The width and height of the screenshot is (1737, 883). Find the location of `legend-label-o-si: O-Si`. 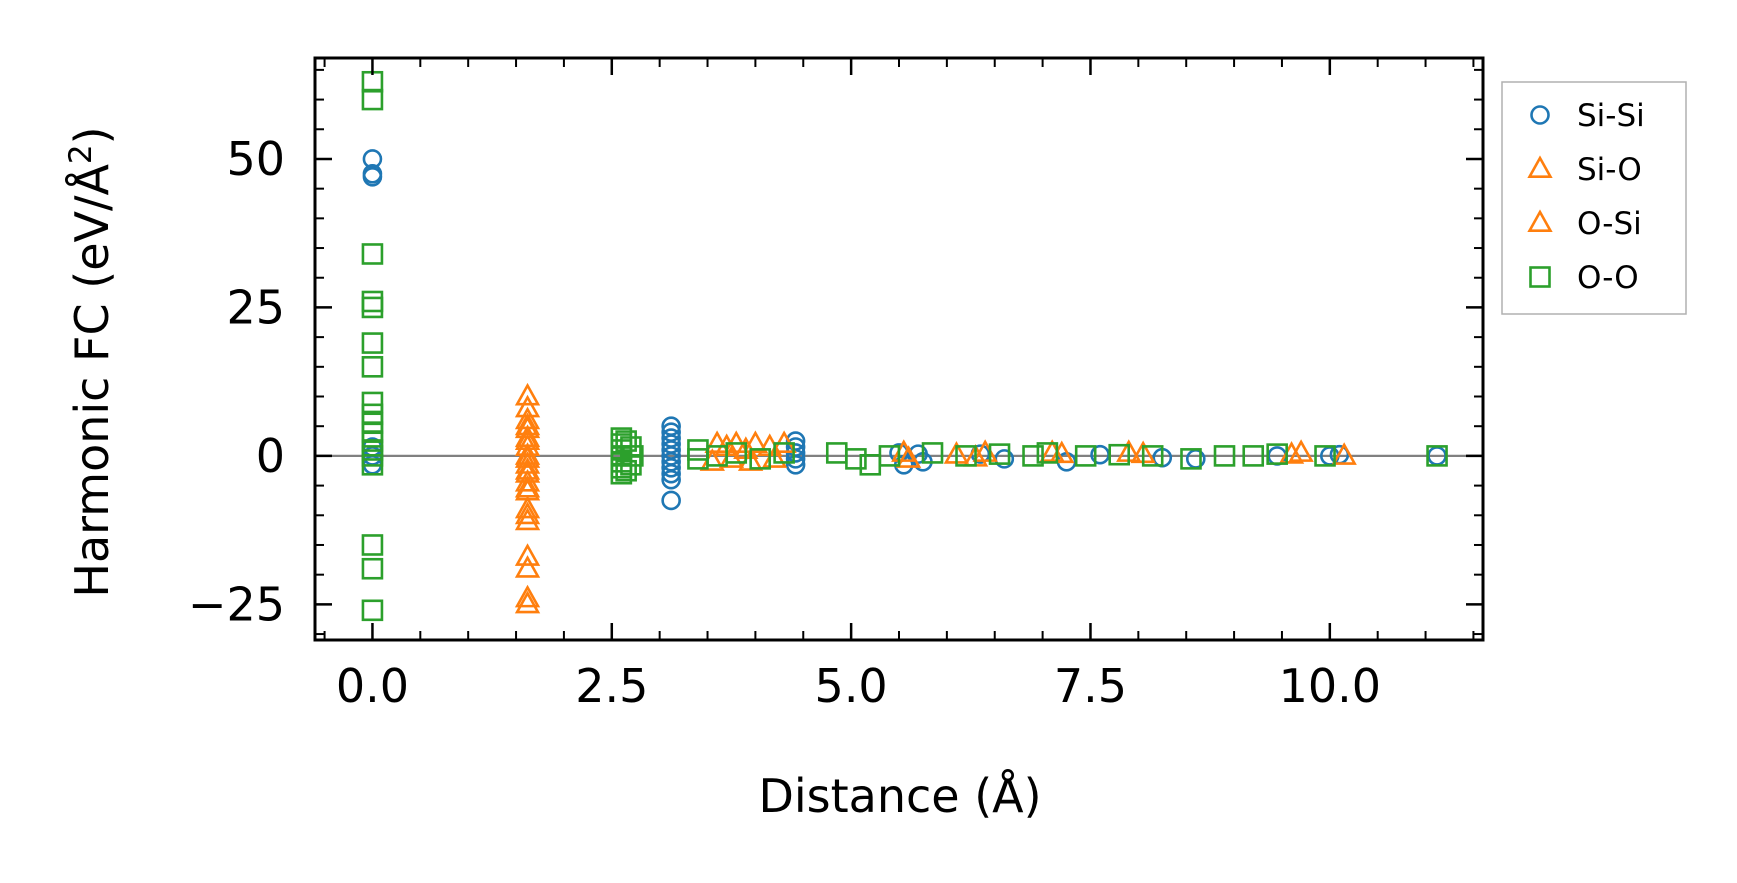

legend-label-o-si: O-Si is located at coordinates (1609, 224).